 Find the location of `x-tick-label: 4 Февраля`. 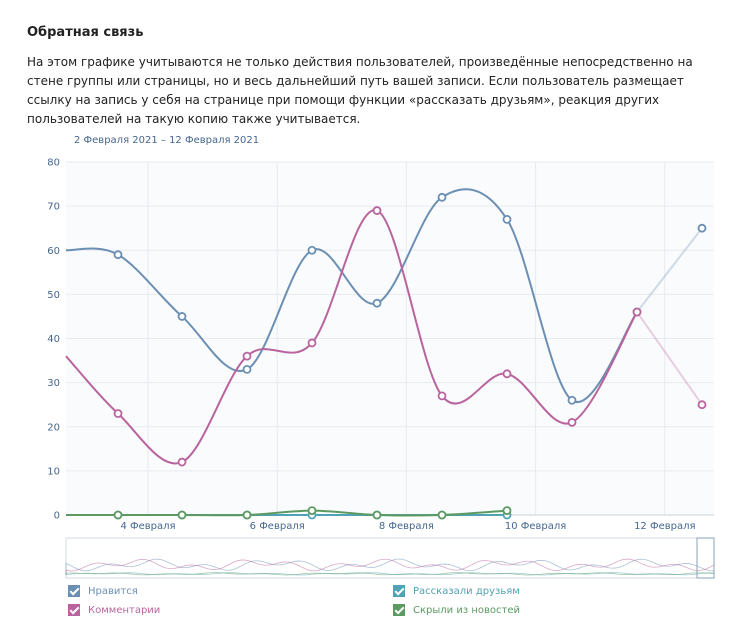

x-tick-label: 4 Февраля is located at coordinates (147, 526).